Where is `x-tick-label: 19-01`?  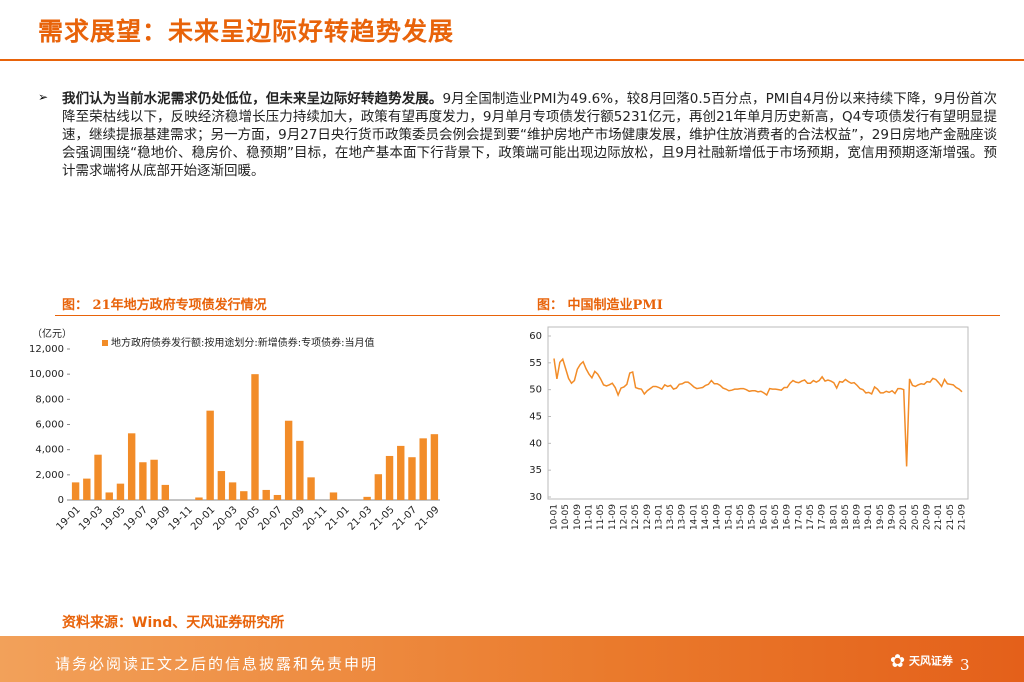 x-tick-label: 19-01 is located at coordinates (69, 518).